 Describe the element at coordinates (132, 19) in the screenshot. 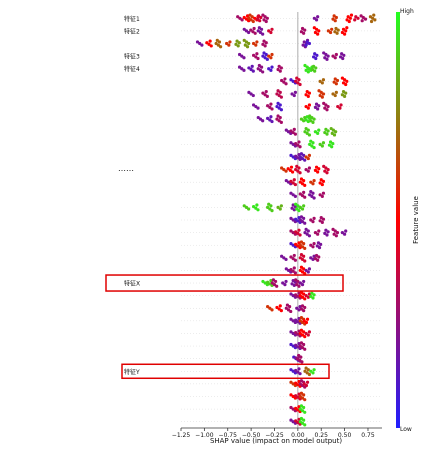

I see `feature-label: 特征1` at that location.